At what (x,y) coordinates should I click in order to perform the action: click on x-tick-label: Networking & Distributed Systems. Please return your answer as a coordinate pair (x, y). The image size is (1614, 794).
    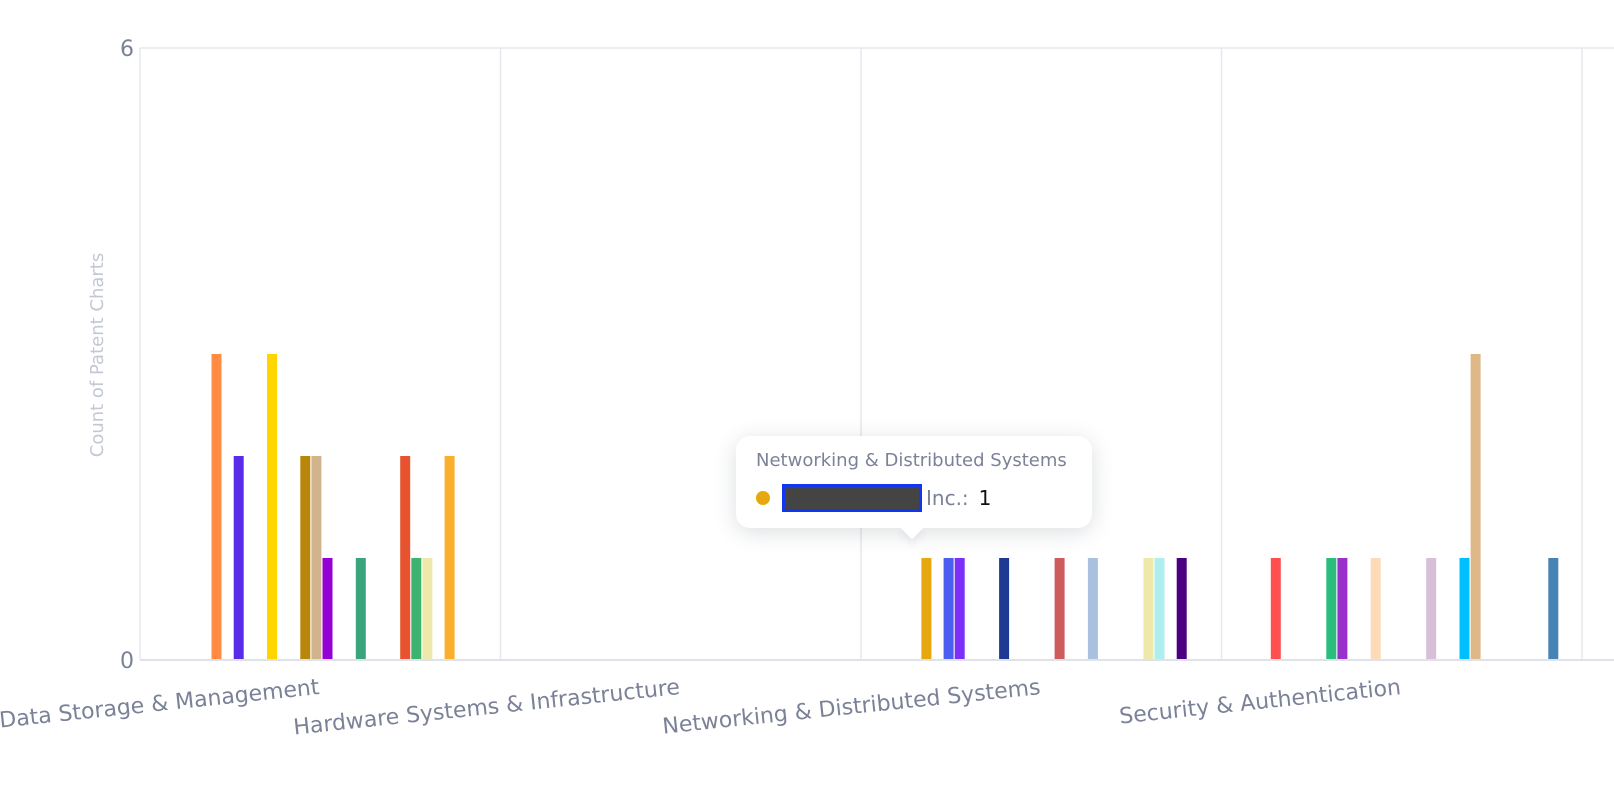
    Looking at the image, I should click on (851, 707).